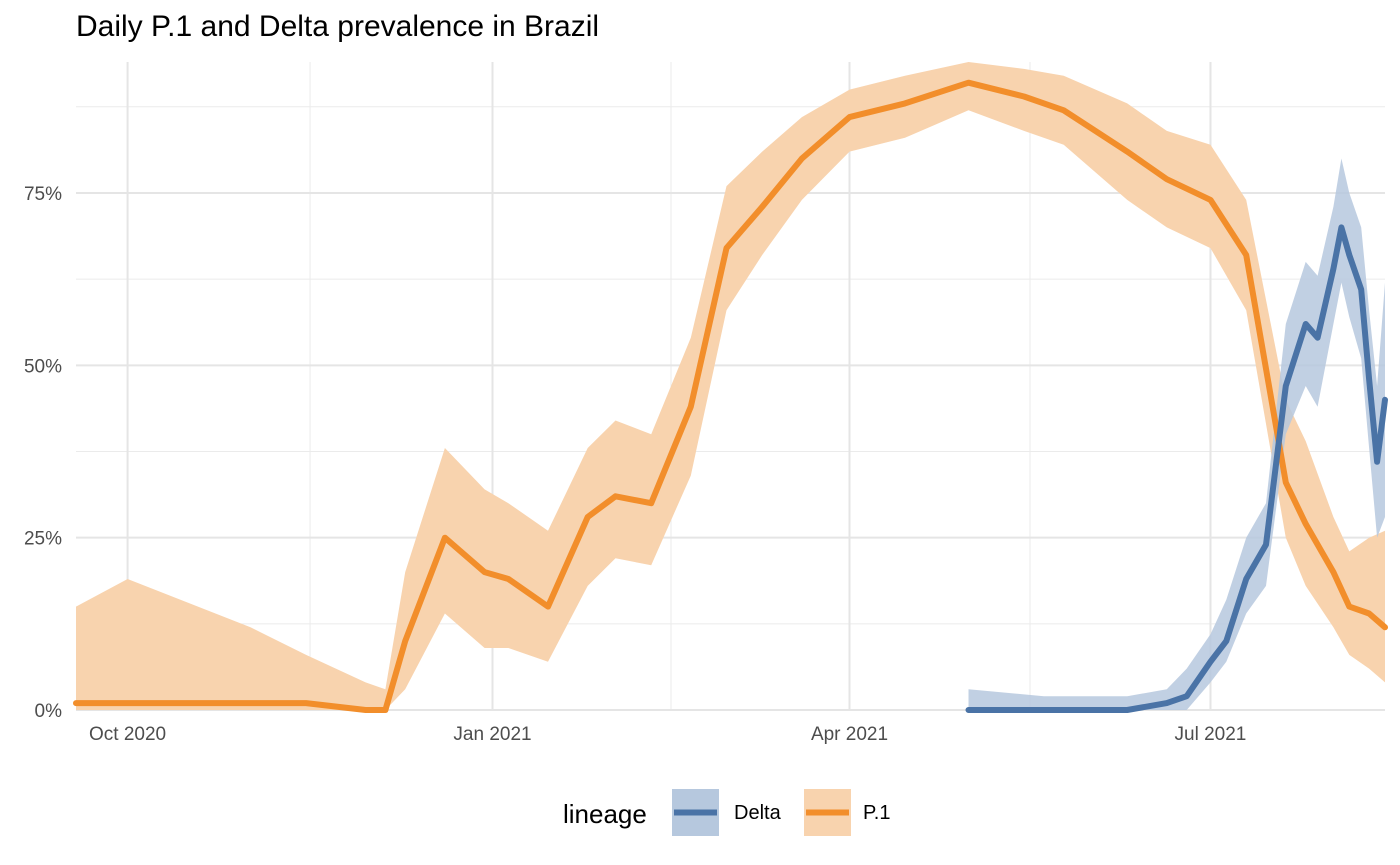 The height and width of the screenshot is (865, 1400). I want to click on y-tick-label: 50%, so click(43, 366).